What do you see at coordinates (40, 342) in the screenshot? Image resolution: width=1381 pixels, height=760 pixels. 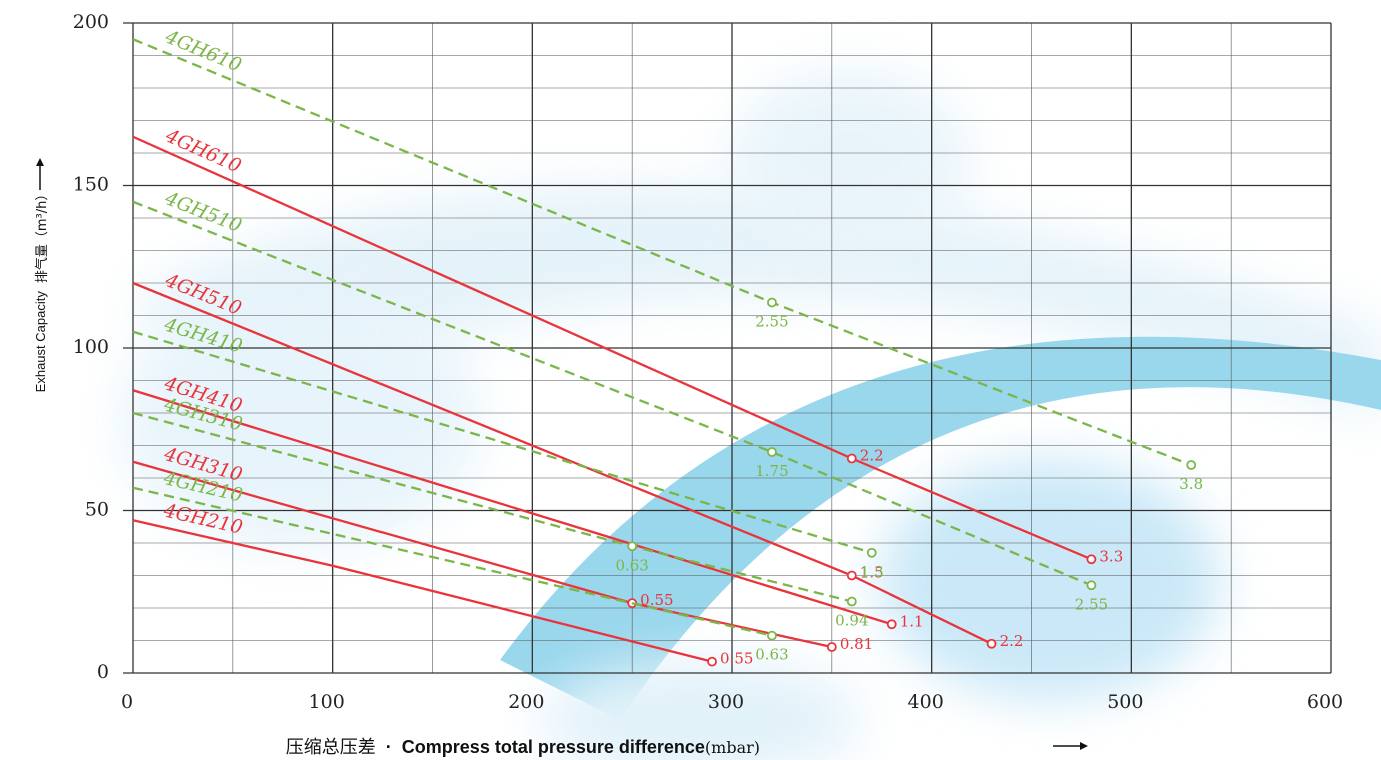 I see `y-label-en: Exhaust Capacity` at bounding box center [40, 342].